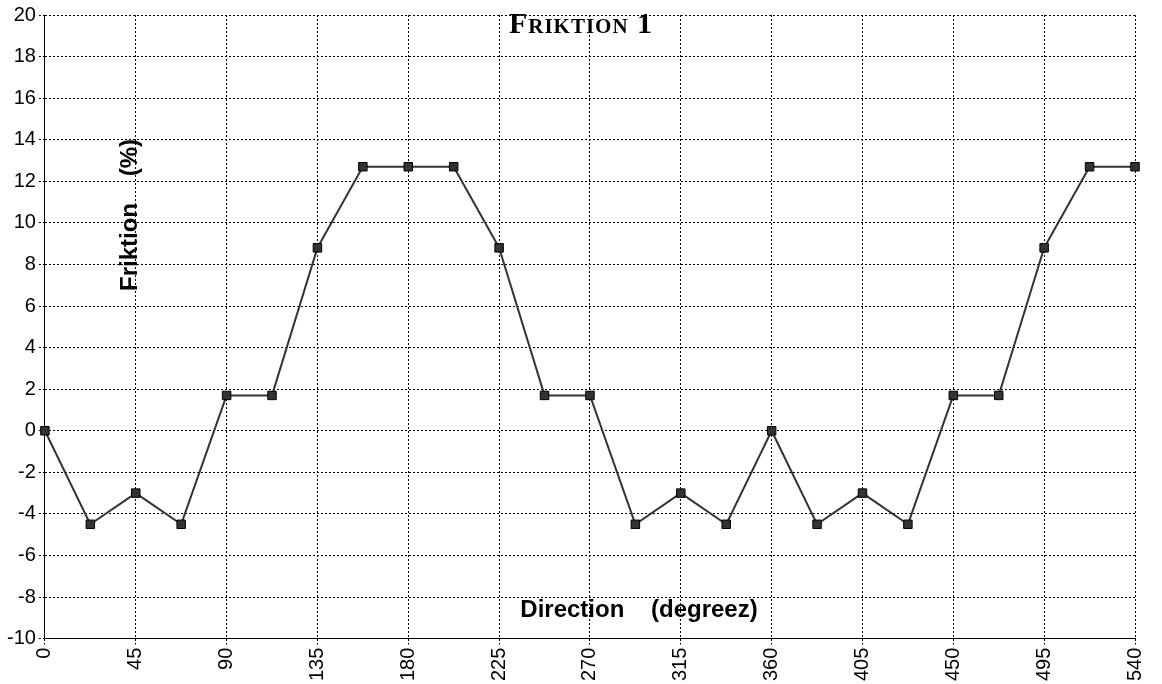 The image size is (1162, 684). Describe the element at coordinates (24, 138) in the screenshot. I see `y-tick-label: 14` at that location.